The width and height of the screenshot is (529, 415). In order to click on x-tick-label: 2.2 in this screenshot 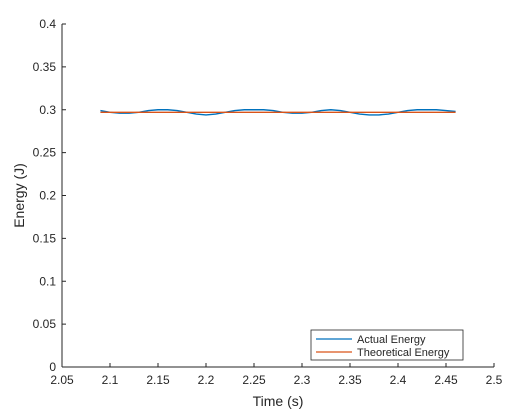, I will do `click(206, 380)`.